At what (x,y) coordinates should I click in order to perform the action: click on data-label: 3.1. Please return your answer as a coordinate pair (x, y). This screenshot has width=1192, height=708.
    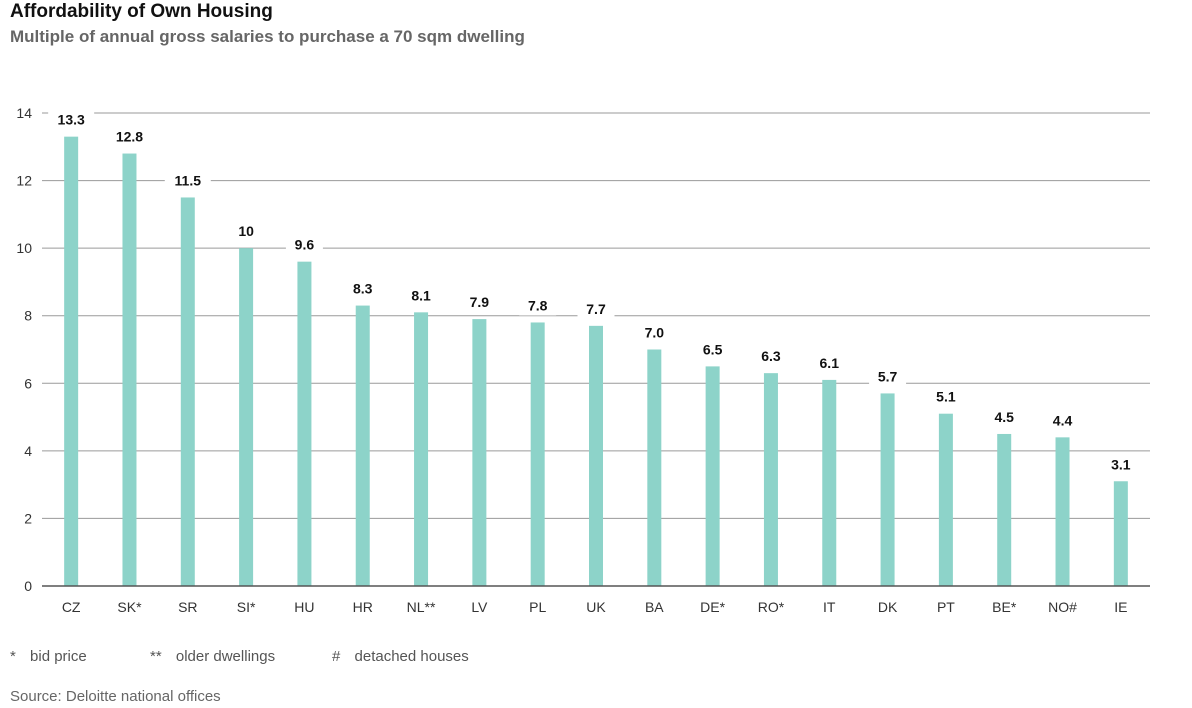
    Looking at the image, I should click on (1121, 464).